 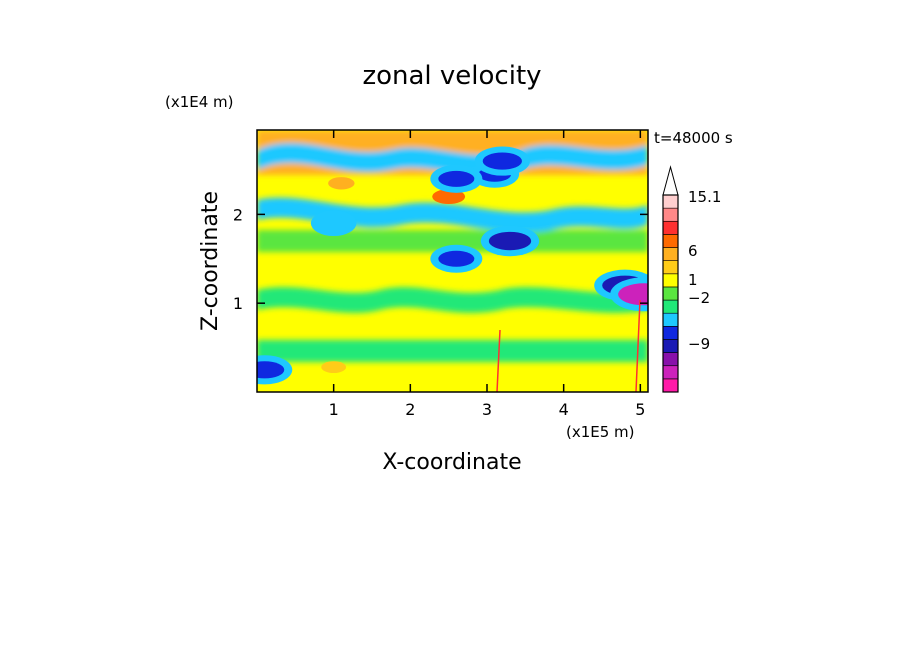 What do you see at coordinates (199, 102) in the screenshot?
I see `y-unit-label: (x1E4 m)` at bounding box center [199, 102].